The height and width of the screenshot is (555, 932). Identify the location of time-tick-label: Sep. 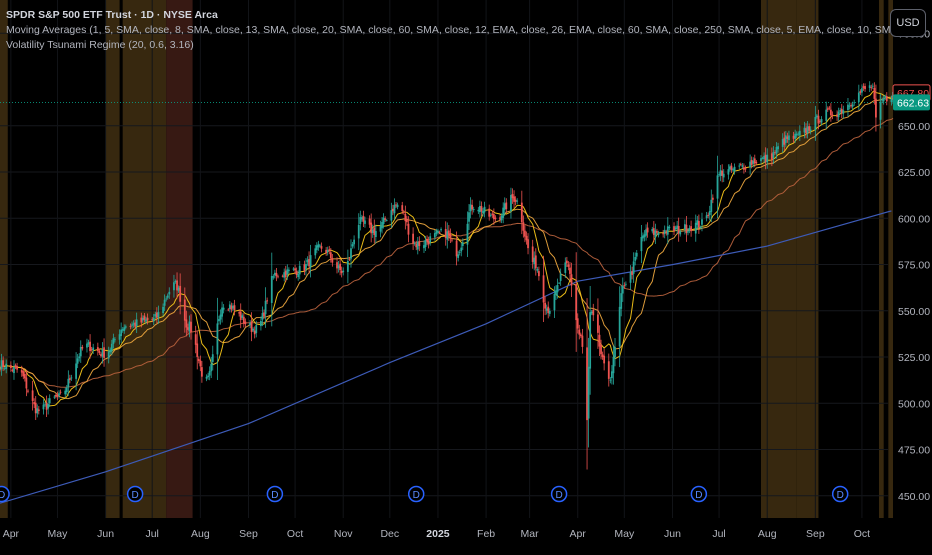
(248, 534).